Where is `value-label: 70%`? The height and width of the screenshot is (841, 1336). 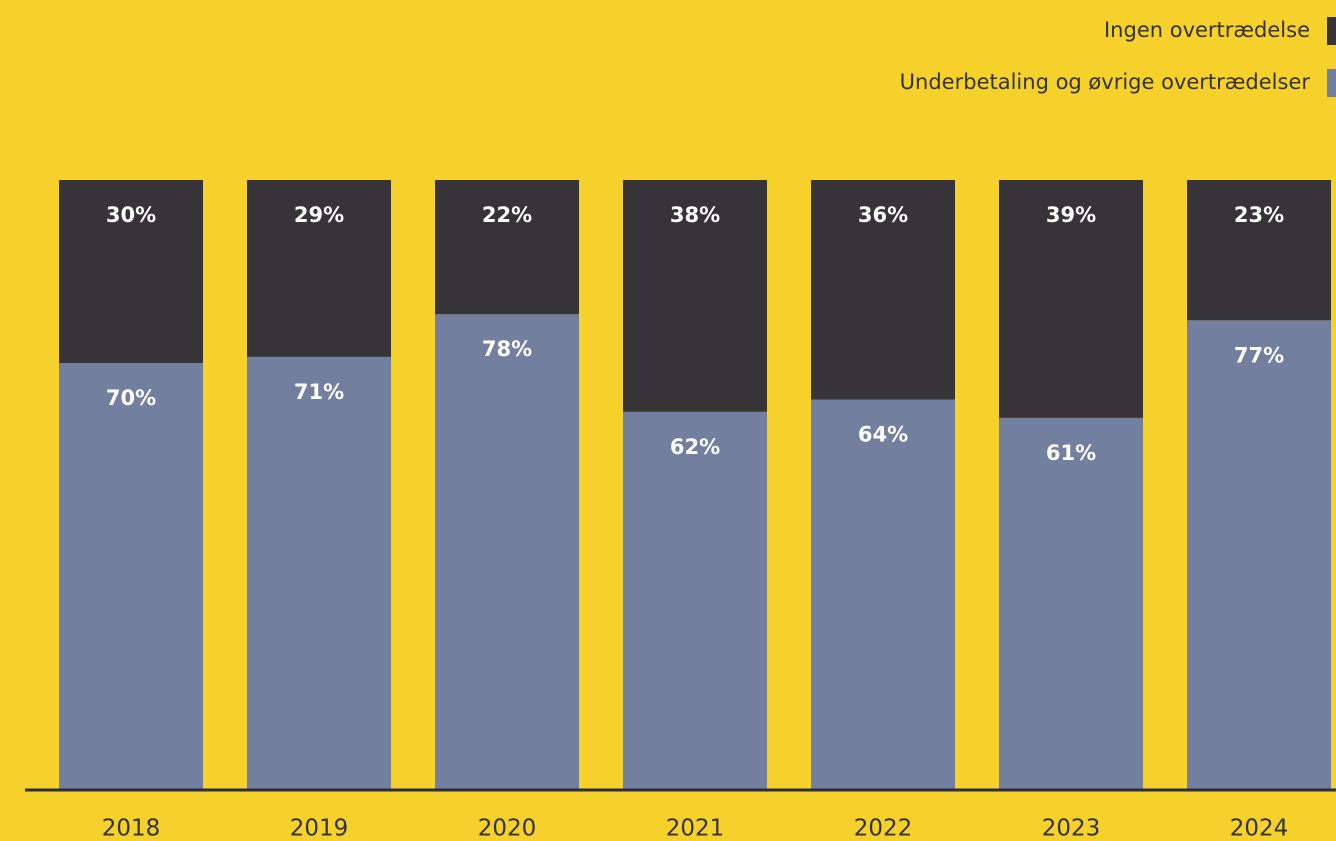
value-label: 70% is located at coordinates (131, 398).